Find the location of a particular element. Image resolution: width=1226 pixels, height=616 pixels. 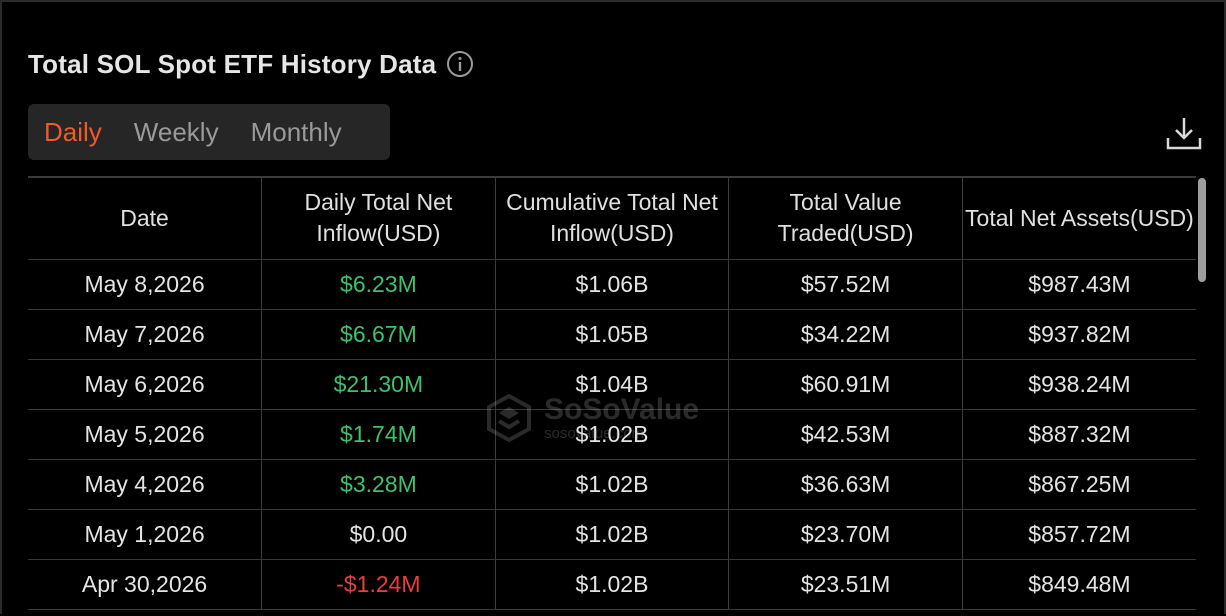

column-header-value-traded: Total Value Traded(USD) is located at coordinates (845, 218).